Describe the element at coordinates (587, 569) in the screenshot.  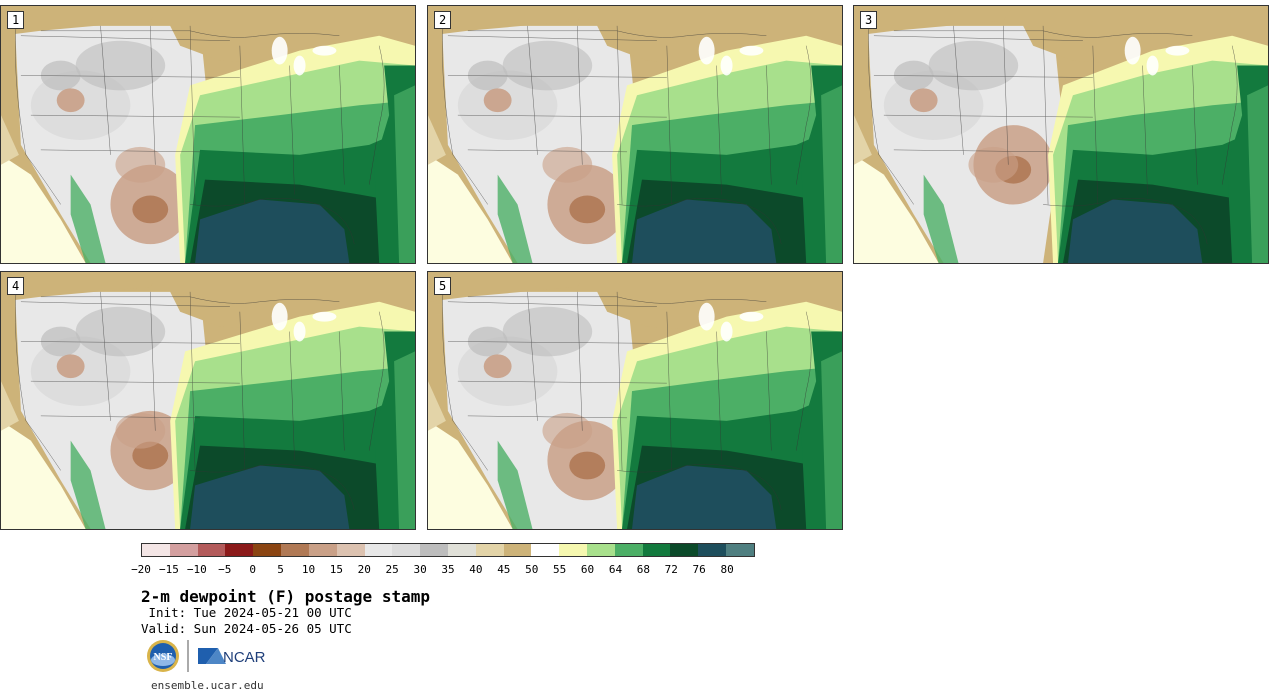
I see `colorbar-tick-label: 60` at that location.